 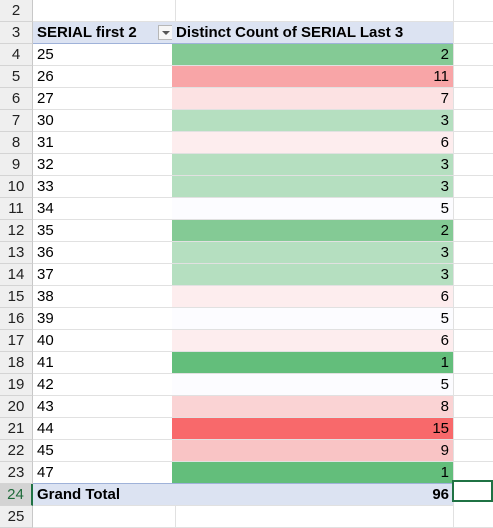 I want to click on active-cell-selection, so click(x=472, y=491).